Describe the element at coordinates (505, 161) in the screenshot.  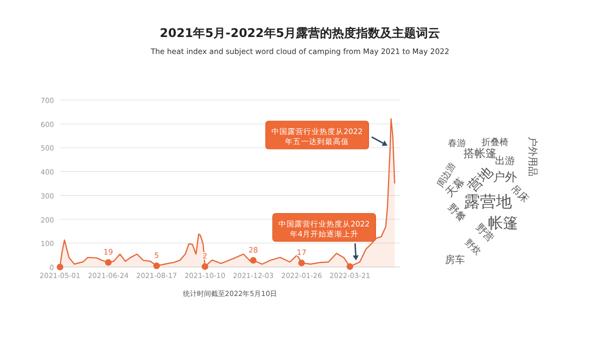
I see `text: 出游` at that location.